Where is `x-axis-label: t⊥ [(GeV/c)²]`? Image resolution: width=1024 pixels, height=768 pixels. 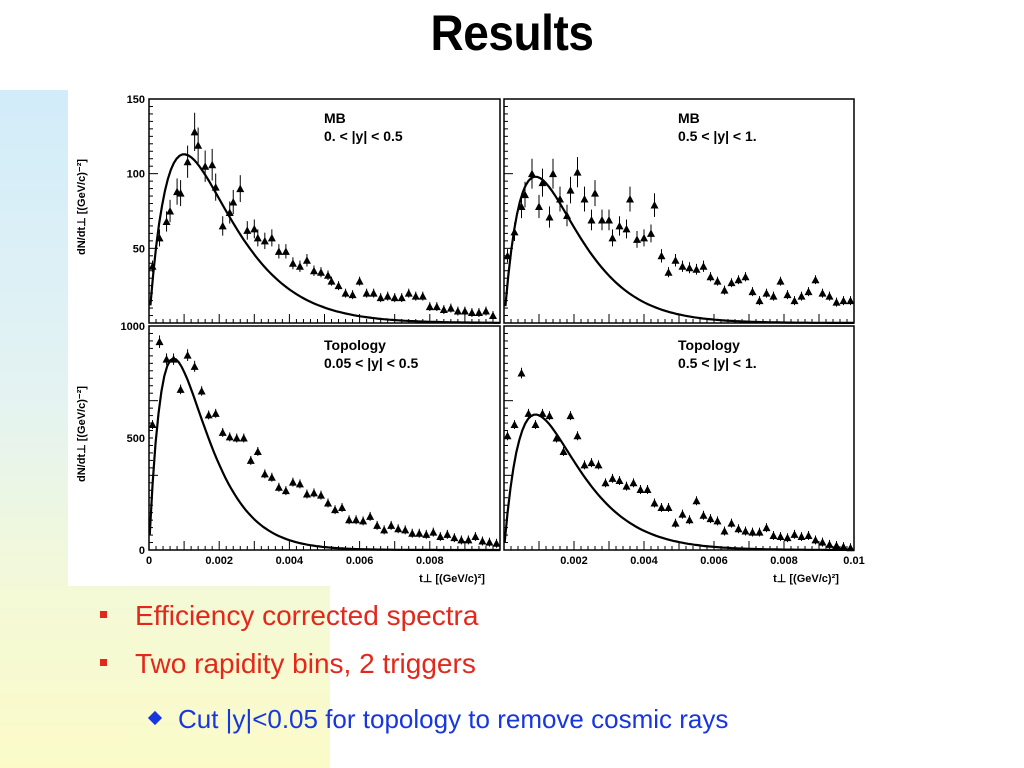
x-axis-label: t⊥ [(GeV/c)²] is located at coordinates (452, 579).